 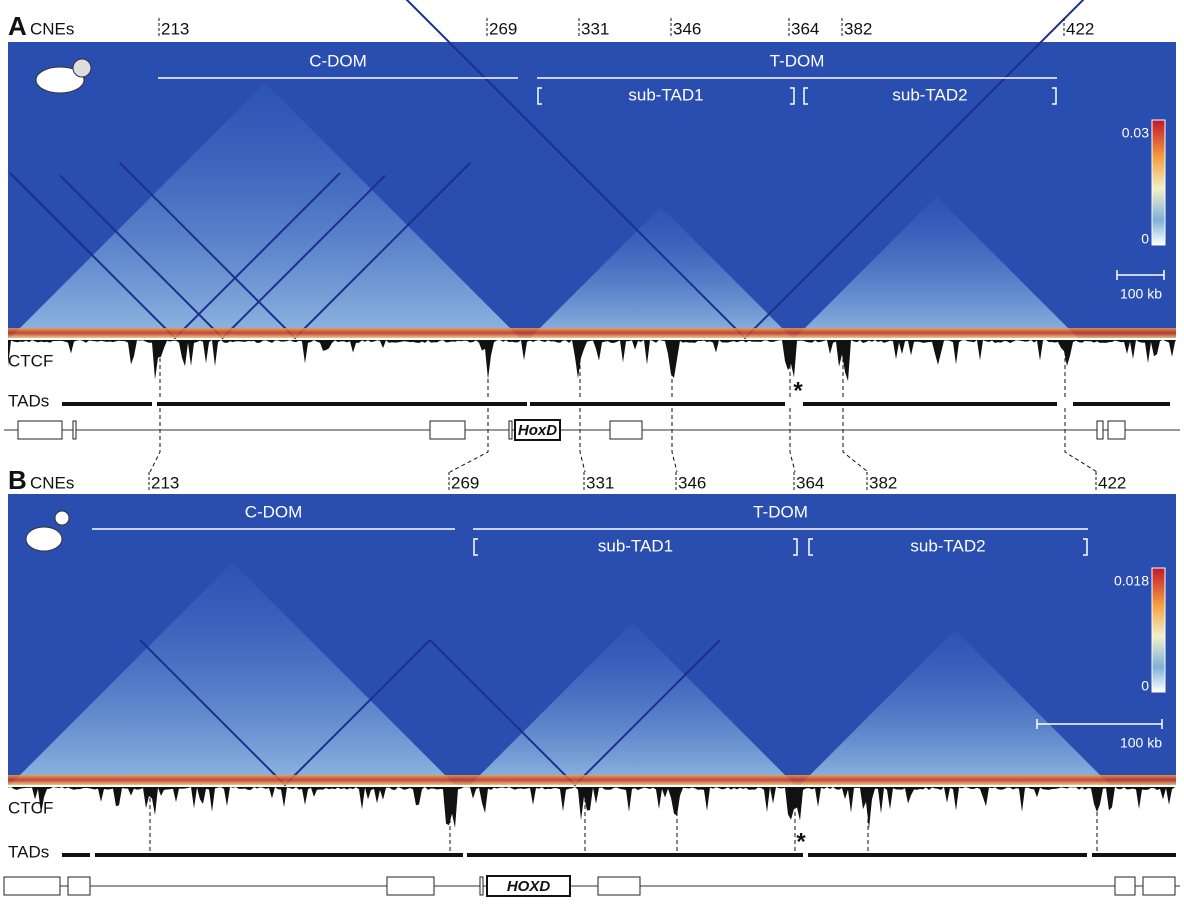 I want to click on locus-label: HOXD, so click(x=529, y=886).